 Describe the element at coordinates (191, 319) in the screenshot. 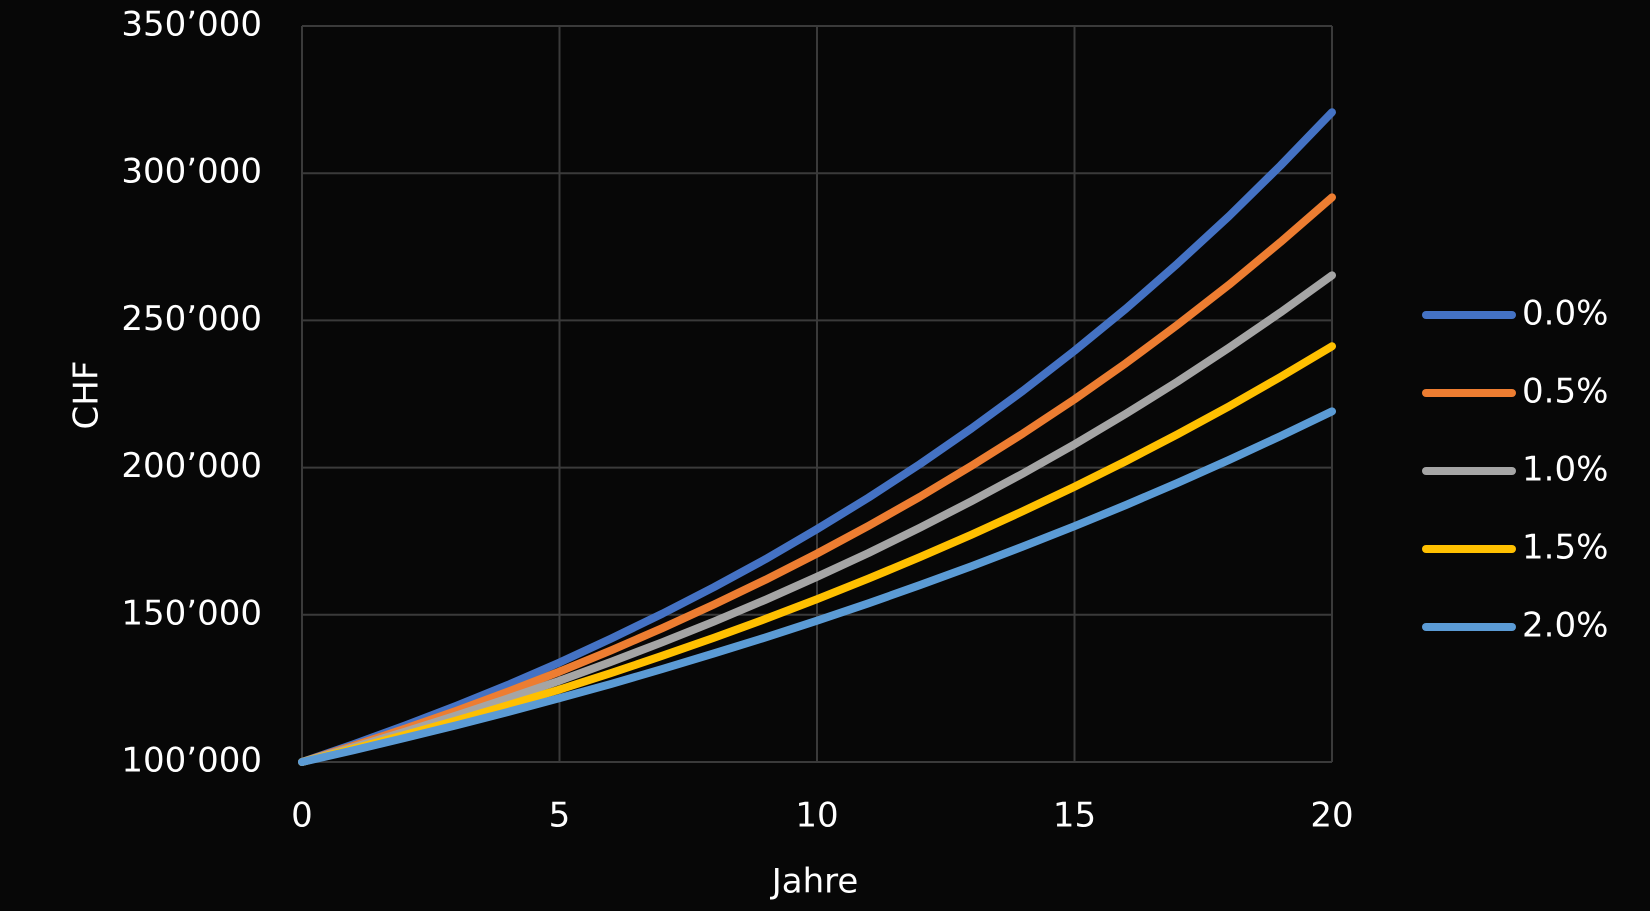

I see `y-tick-label: 250’000` at that location.